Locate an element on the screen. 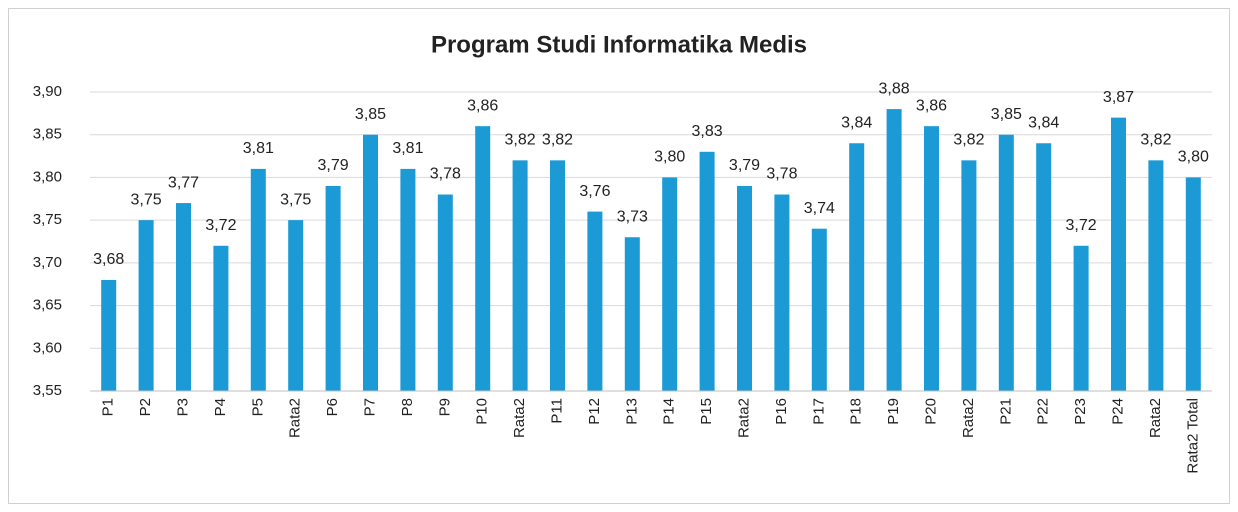 The image size is (1238, 512). x-tick-label: P16 is located at coordinates (781, 411).